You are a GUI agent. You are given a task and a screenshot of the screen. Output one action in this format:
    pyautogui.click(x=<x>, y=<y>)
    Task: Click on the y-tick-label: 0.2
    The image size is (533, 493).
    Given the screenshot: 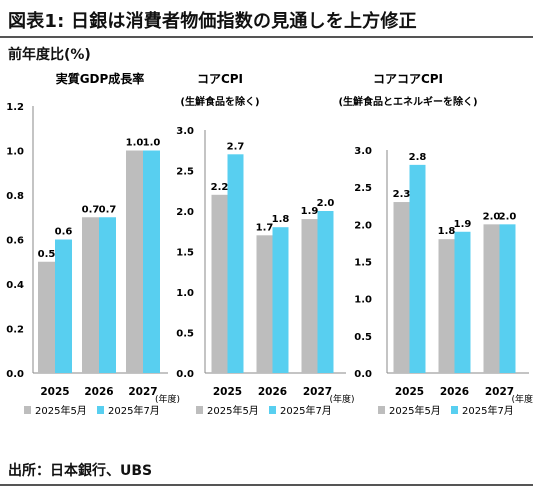 What is the action you would take?
    pyautogui.click(x=15, y=330)
    